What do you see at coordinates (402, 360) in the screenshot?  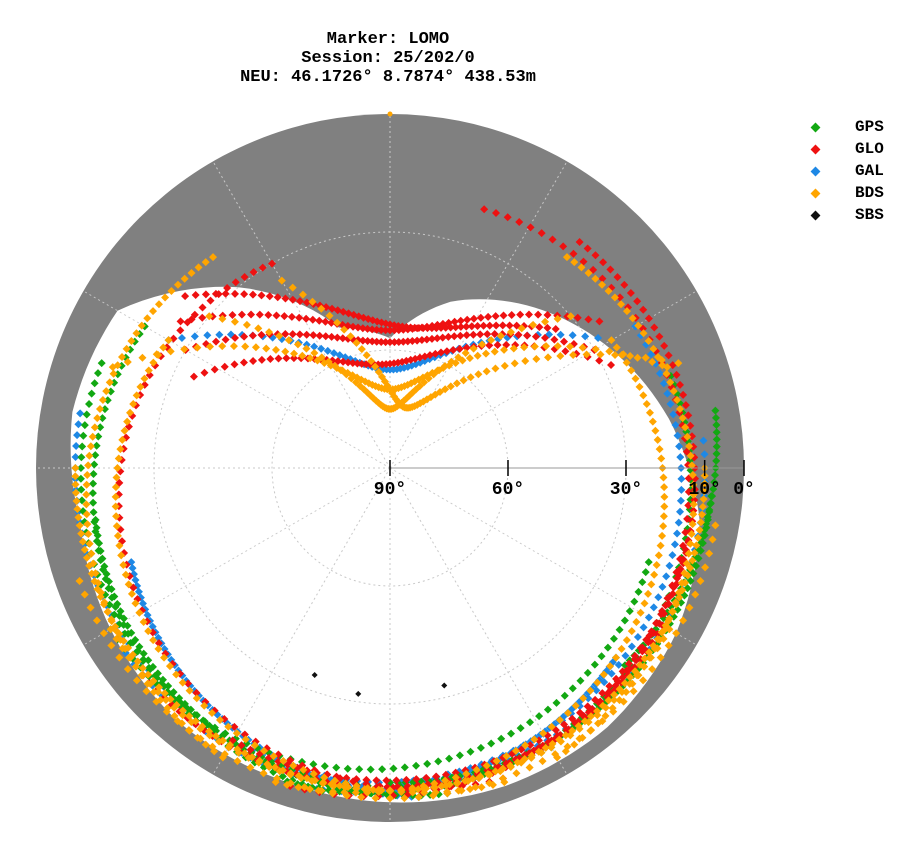 I see `track-glo` at bounding box center [402, 360].